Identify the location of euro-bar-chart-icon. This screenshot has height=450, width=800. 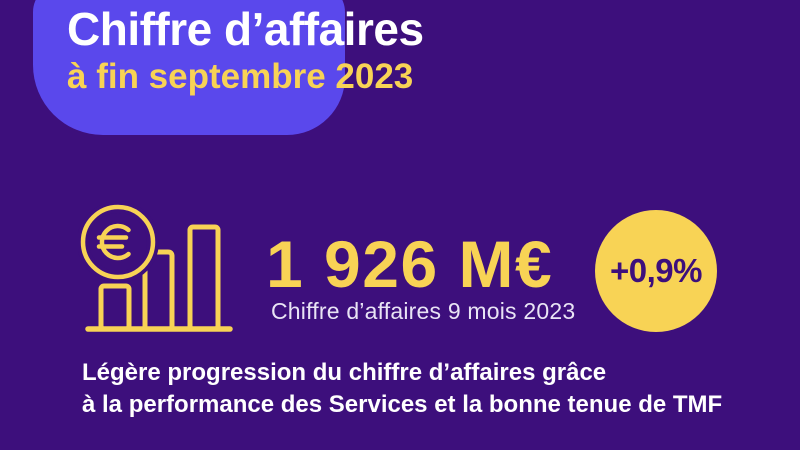
(155, 266).